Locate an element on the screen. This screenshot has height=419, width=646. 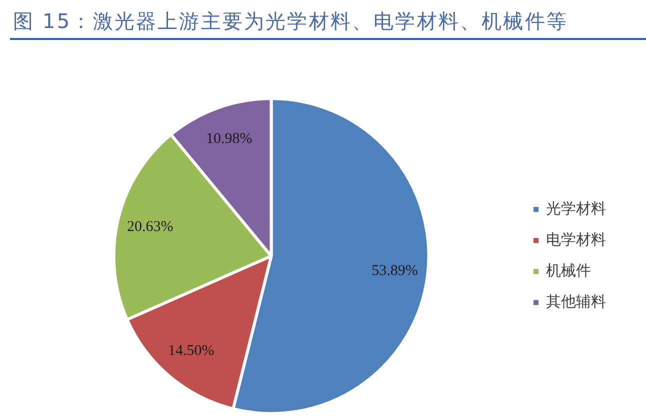
data-label: 20.63% is located at coordinates (150, 227).